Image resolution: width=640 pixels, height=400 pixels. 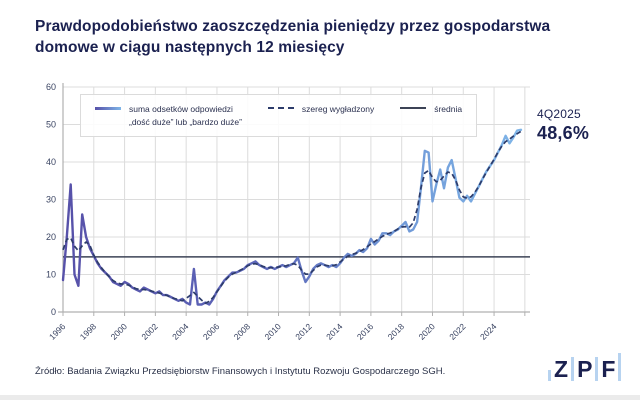 I want to click on x-tick-label: 1996, so click(x=57, y=331).